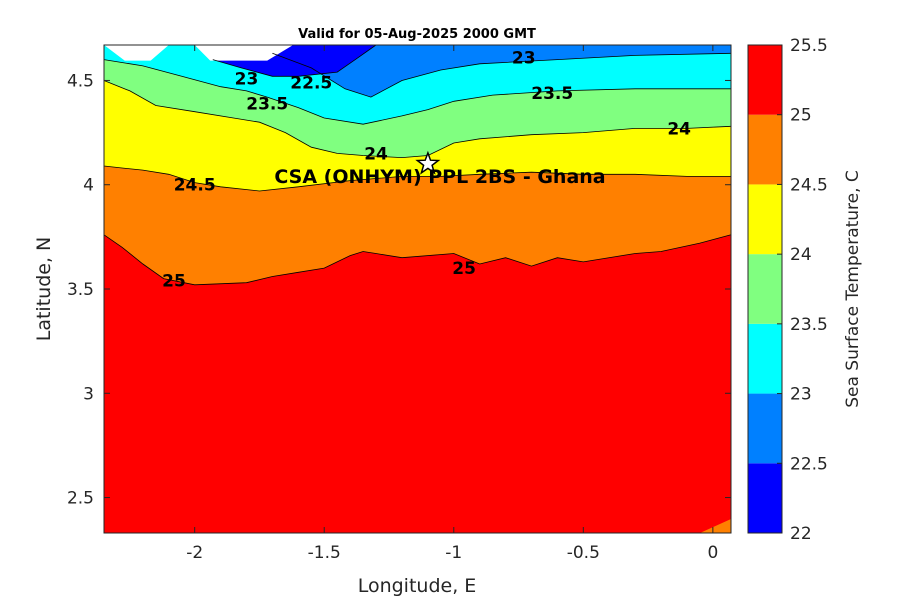  Describe the element at coordinates (801, 255) in the screenshot. I see `colorbar-tick-label: 24` at that location.